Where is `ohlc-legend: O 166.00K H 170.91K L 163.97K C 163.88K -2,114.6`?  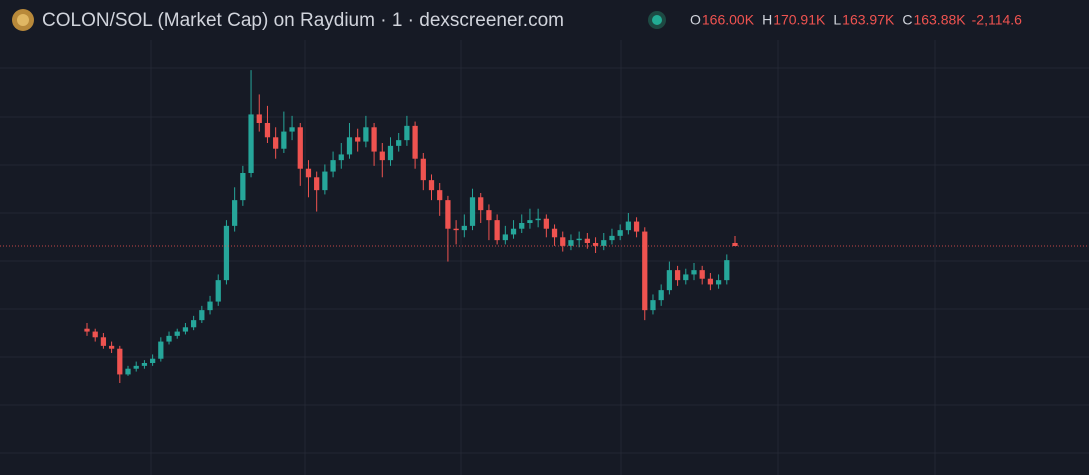 ohlc-legend: O 166.00K H 170.91K L 163.97K C 163.88K -2,114.6 is located at coordinates (856, 20).